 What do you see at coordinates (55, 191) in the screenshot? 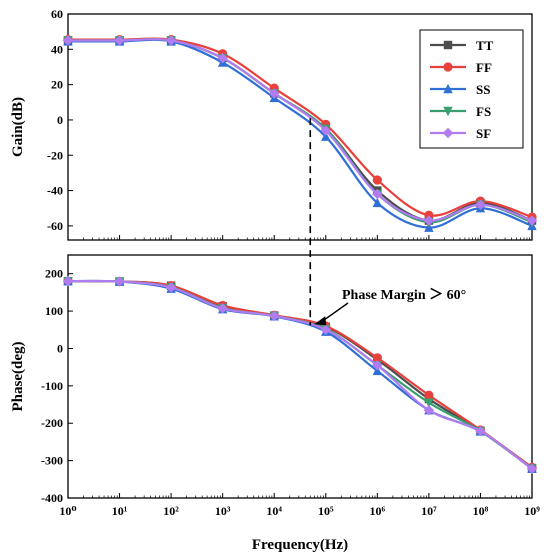
I see `gain-ytick-label: -40` at bounding box center [55, 191].